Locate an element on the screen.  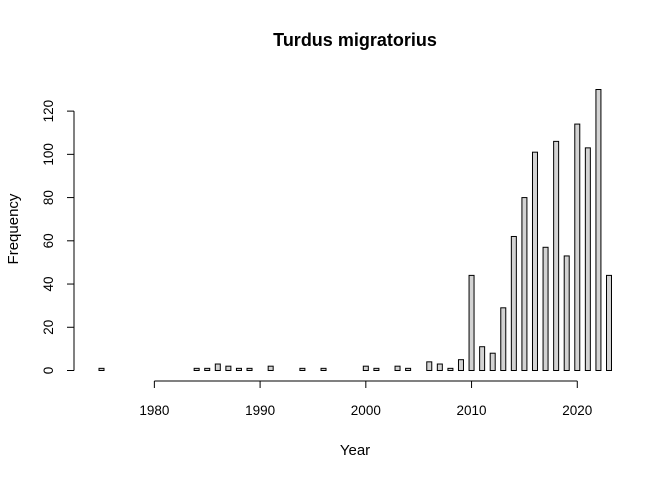
bar-2015 is located at coordinates (524, 284).